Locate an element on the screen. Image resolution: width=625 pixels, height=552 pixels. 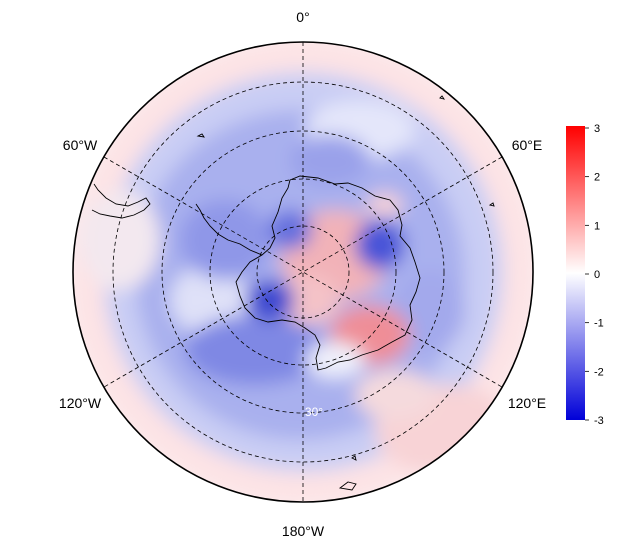
new-zealand-coastline is located at coordinates (347, 486).